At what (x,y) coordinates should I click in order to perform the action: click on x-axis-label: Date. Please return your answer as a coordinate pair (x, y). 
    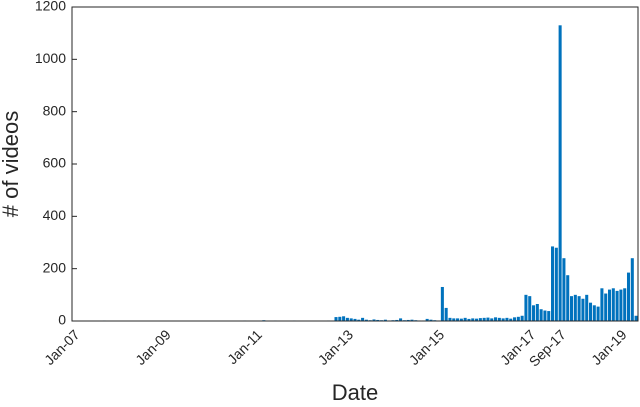
    Looking at the image, I should click on (355, 392).